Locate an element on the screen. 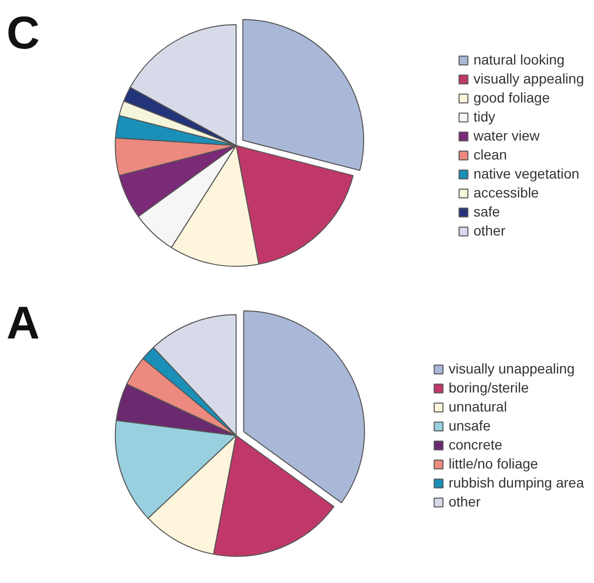 Image resolution: width=594 pixels, height=583 pixels. legend-label: native vegetation is located at coordinates (526, 174).